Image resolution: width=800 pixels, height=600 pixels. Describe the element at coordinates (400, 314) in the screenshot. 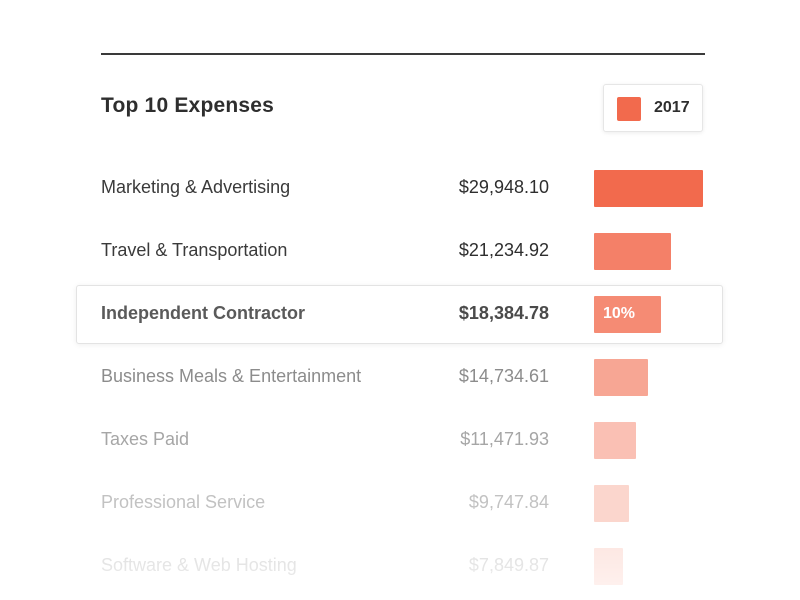

I see `table-row: Independent Contractor $18,384.78 10%` at that location.